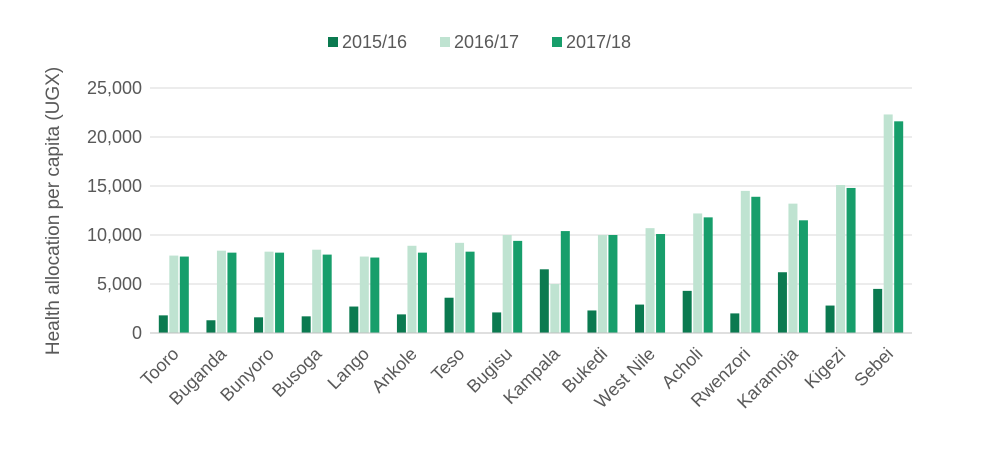  Describe the element at coordinates (598, 42) in the screenshot. I see `legend-label: 2017/18` at that location.